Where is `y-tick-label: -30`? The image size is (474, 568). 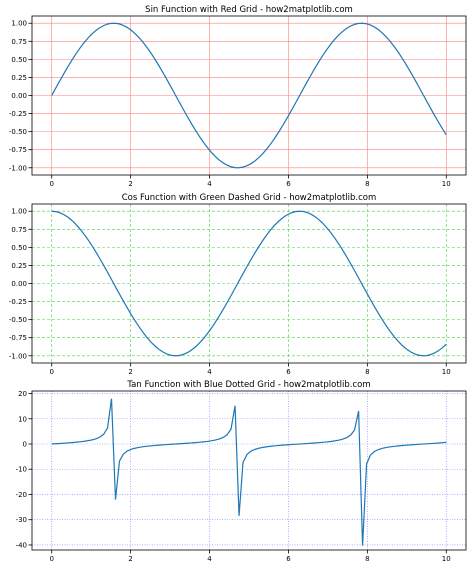
y-tick-label: -30 is located at coordinates (21, 520).